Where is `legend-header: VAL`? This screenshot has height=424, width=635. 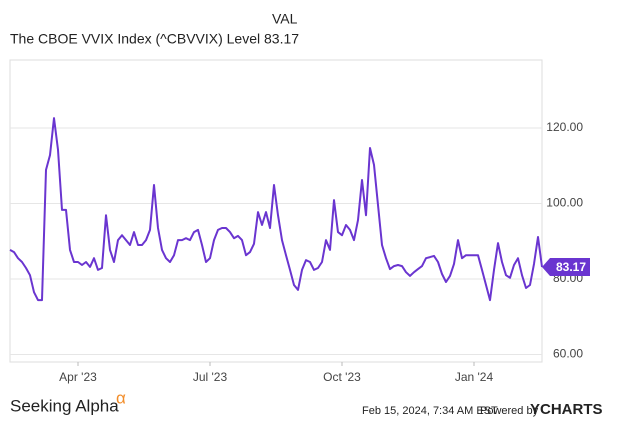 legend-header: VAL is located at coordinates (285, 19).